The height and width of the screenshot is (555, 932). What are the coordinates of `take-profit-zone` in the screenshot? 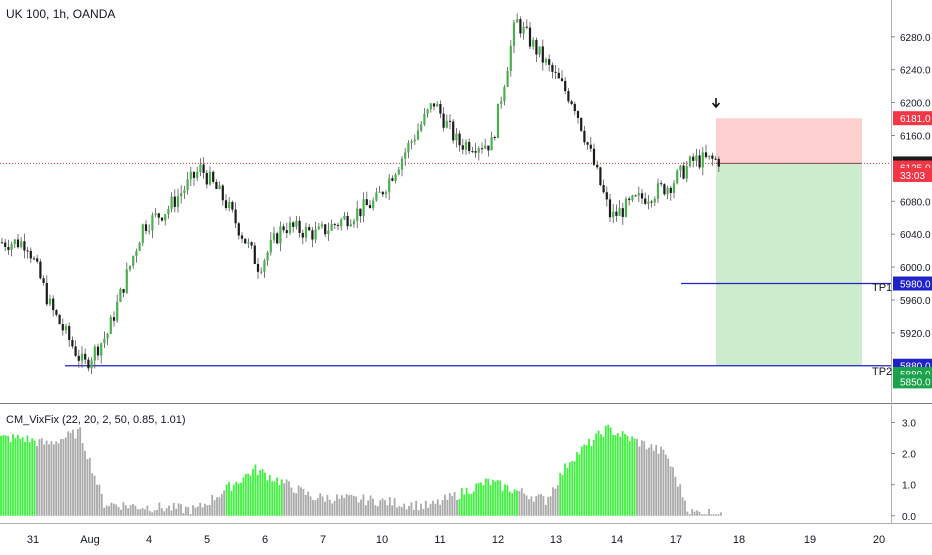 It's located at (789, 264).